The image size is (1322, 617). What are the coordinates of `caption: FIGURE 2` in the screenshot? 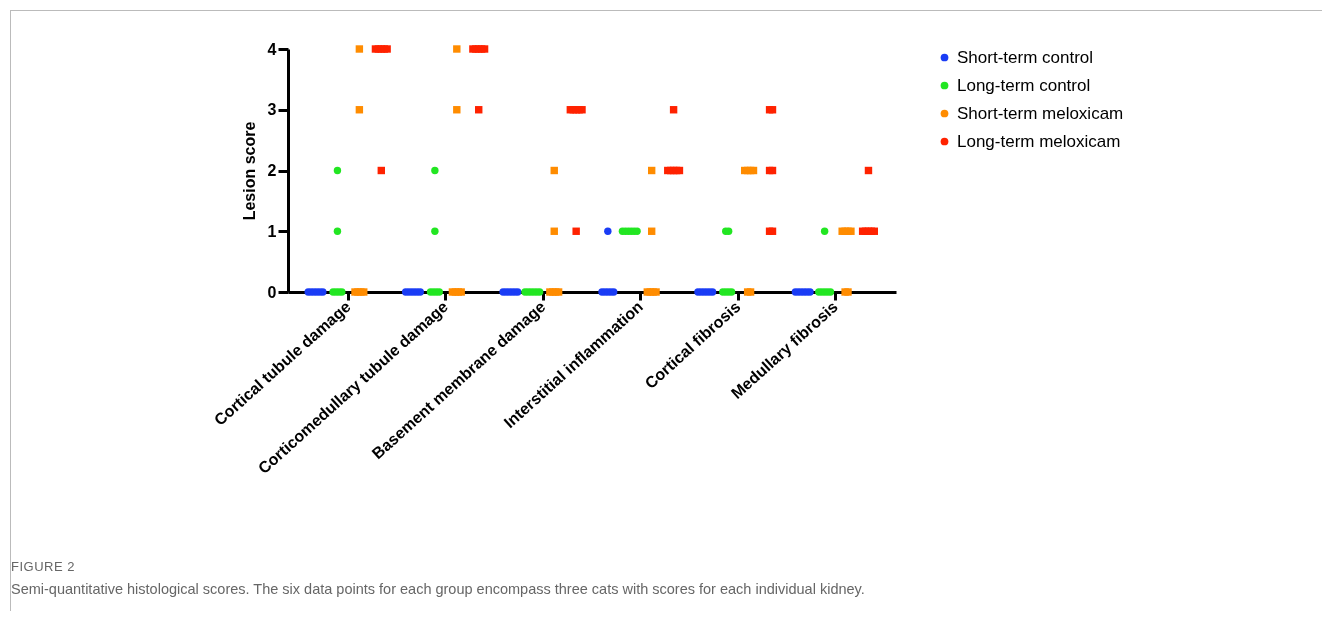 It's located at (43, 567).